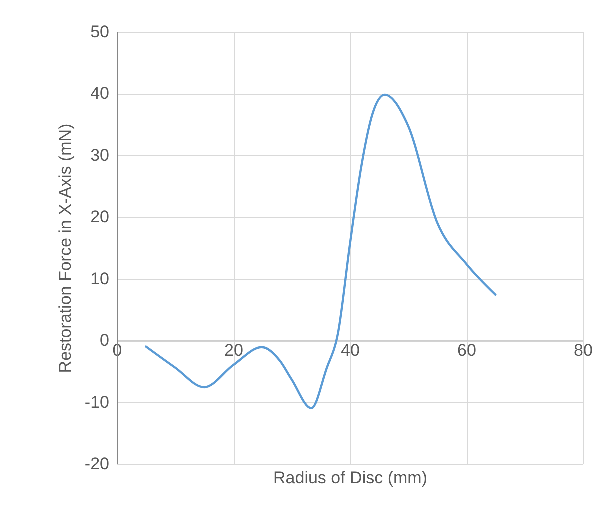 This screenshot has height=509, width=599. What do you see at coordinates (583, 350) in the screenshot?
I see `x-tick-label: 80` at bounding box center [583, 350].